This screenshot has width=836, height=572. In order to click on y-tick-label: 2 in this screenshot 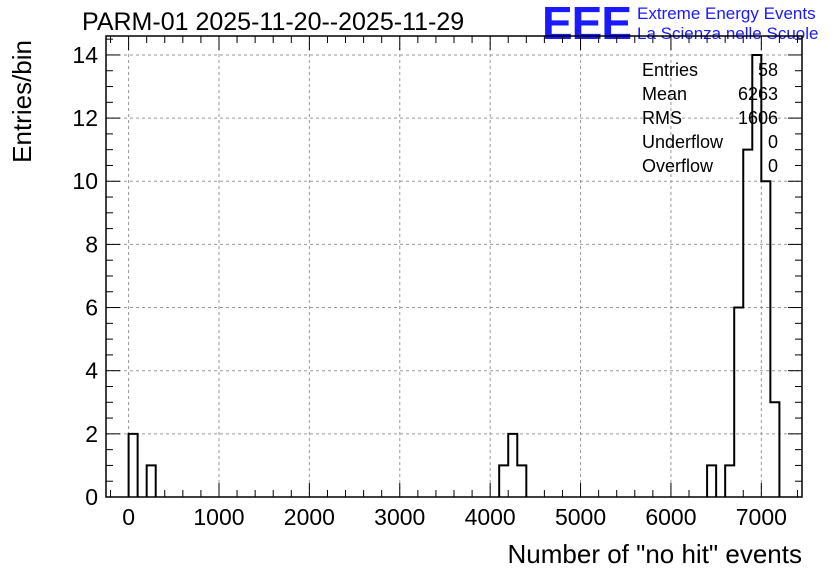, I will do `click(91, 434)`.